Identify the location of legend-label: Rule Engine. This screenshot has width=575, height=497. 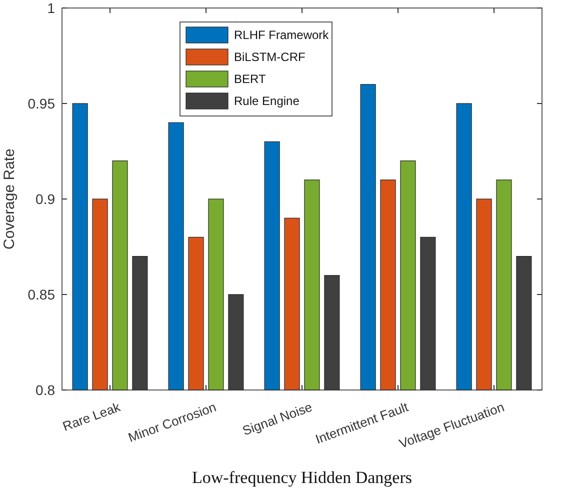
(267, 101).